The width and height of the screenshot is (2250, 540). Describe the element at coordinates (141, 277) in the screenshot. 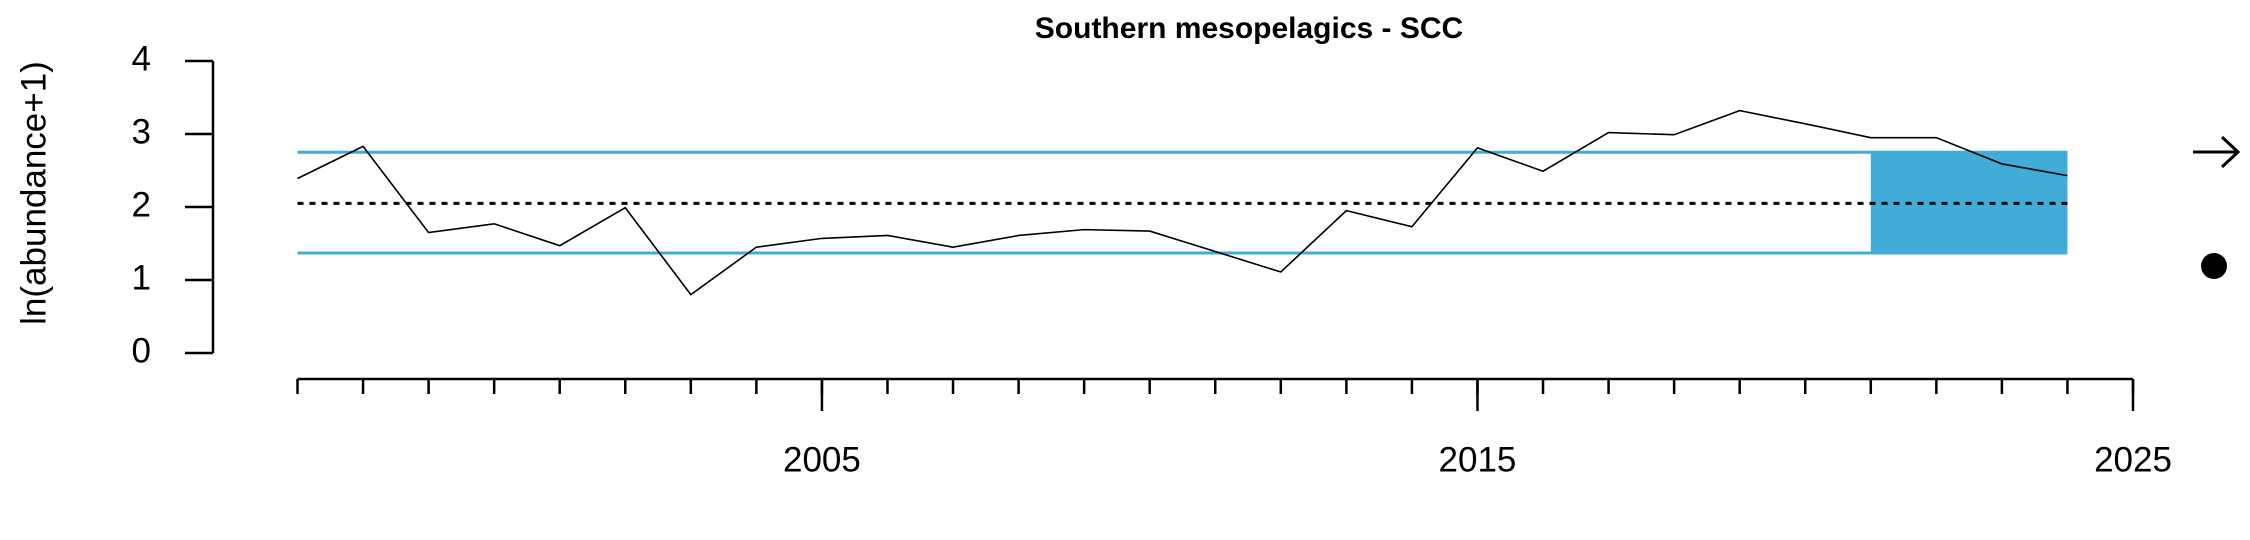

I see `y-tick-label: 1` at that location.